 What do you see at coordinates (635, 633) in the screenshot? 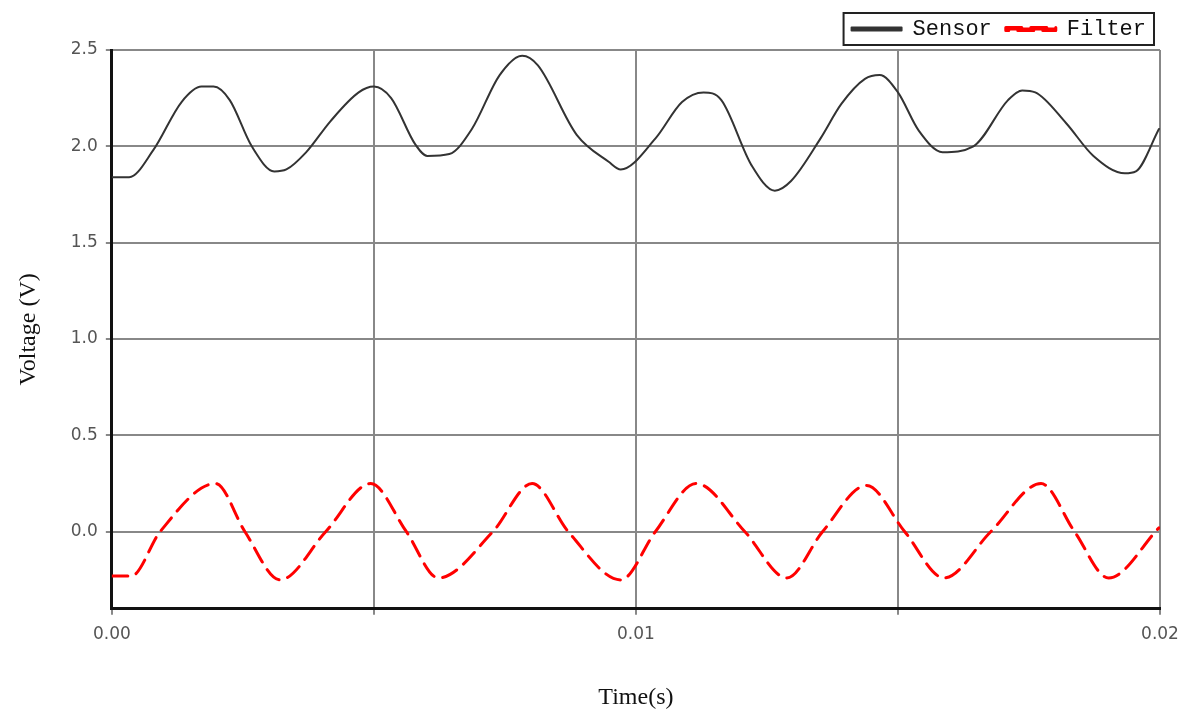
I see `x-tick-label: 0.01` at bounding box center [635, 633].